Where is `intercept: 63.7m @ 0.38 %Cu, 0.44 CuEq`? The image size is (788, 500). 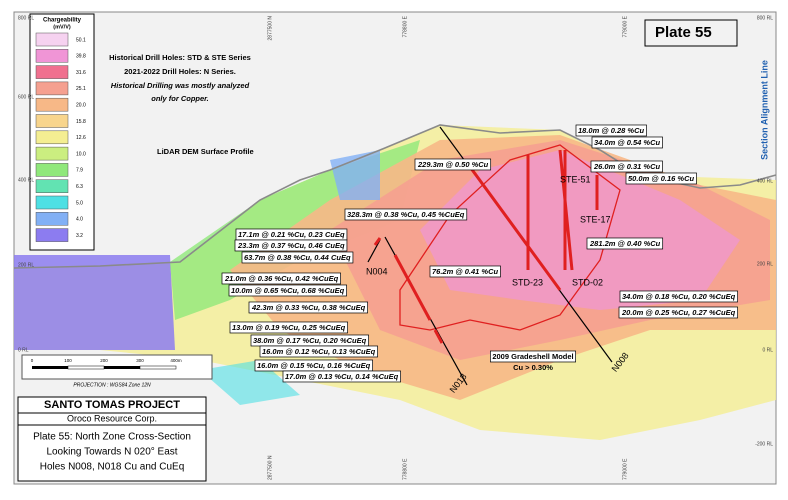 intercept: 63.7m @ 0.38 %Cu, 0.44 CuEq is located at coordinates (297, 257).